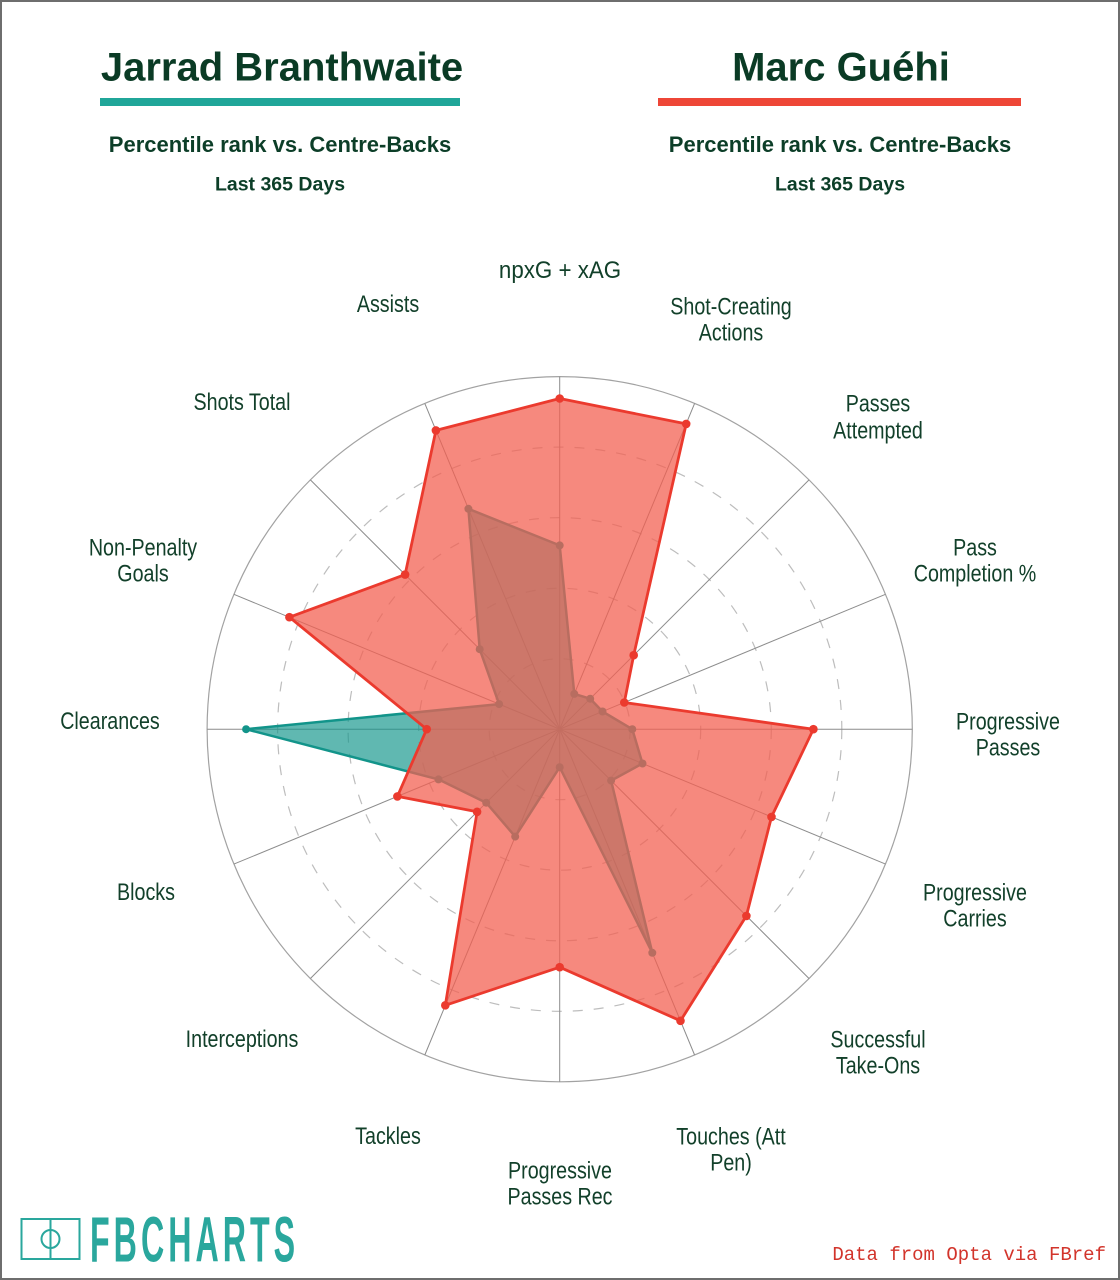 The image size is (1120, 1280). What do you see at coordinates (194, 1240) in the screenshot?
I see `svg-text: FBCHARTS` at bounding box center [194, 1240].